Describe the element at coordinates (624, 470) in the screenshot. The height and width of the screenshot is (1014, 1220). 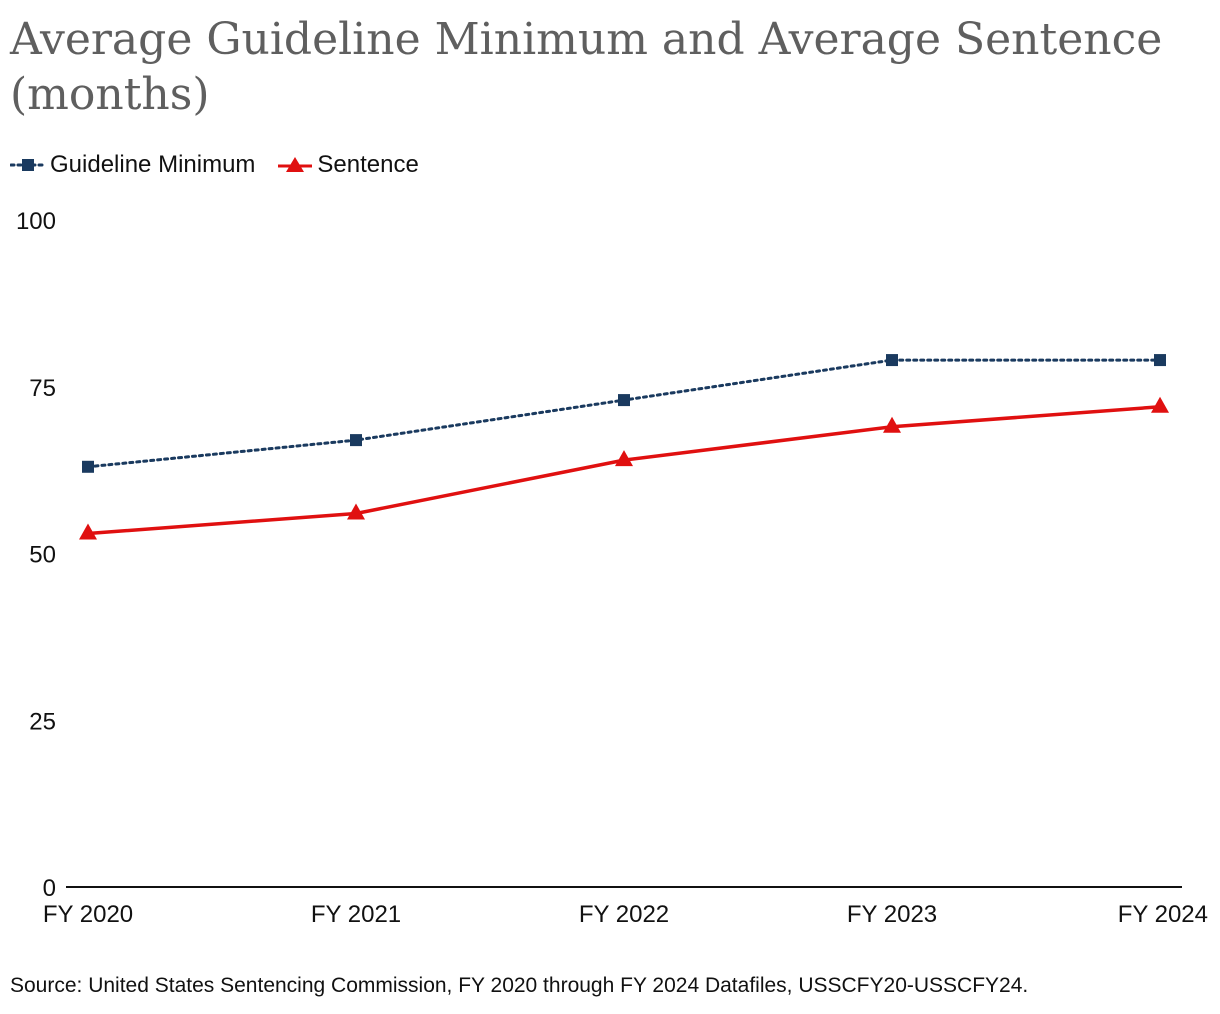
I see `series-line-sentence` at that location.